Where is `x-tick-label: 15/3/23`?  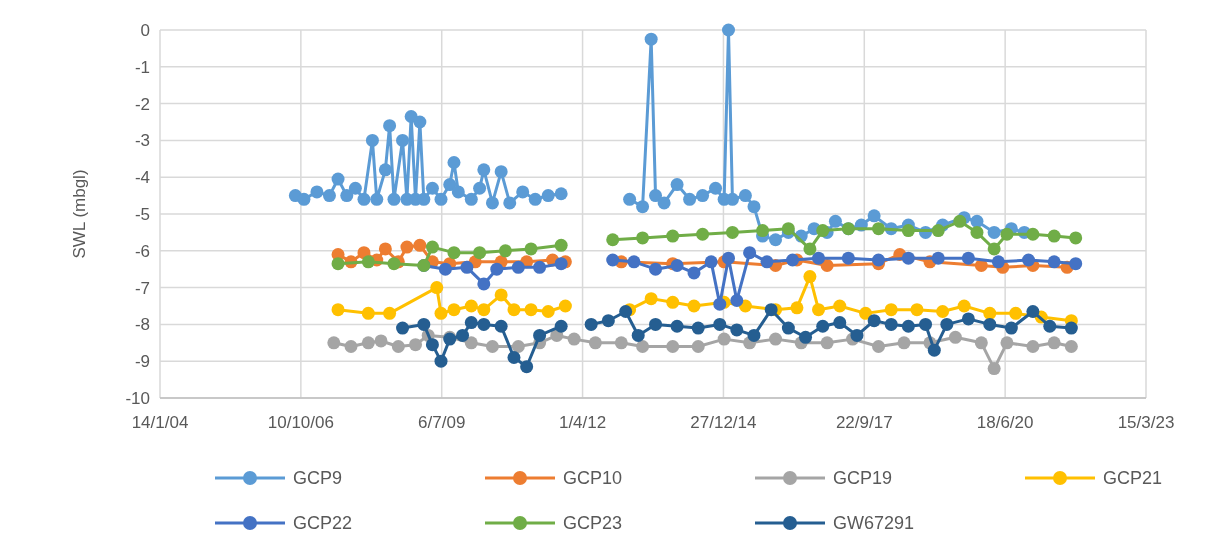 x-tick-label: 15/3/23 is located at coordinates (1146, 422).